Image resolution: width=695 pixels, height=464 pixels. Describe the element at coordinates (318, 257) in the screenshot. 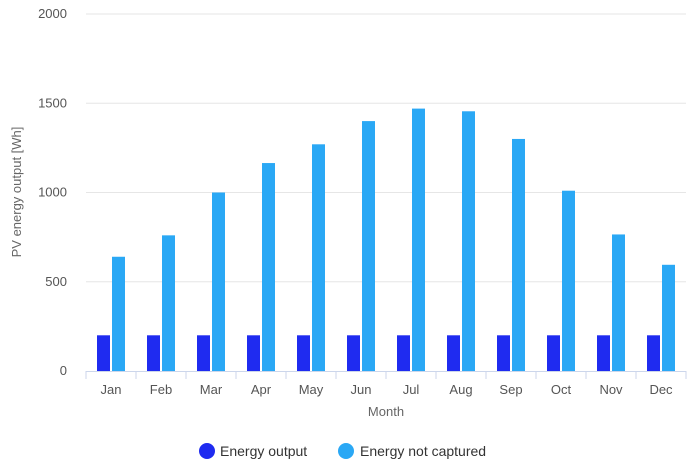

I see `bar-may-energy-not-captured` at that location.